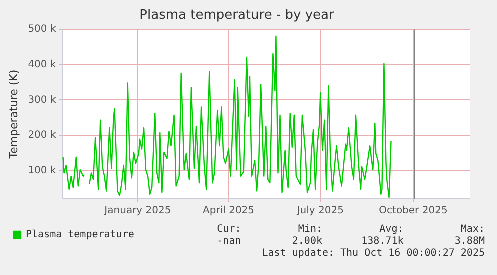 This screenshot has width=497, height=275. What do you see at coordinates (413, 211) in the screenshot?
I see `x-tick-label: October 2025` at bounding box center [413, 211].